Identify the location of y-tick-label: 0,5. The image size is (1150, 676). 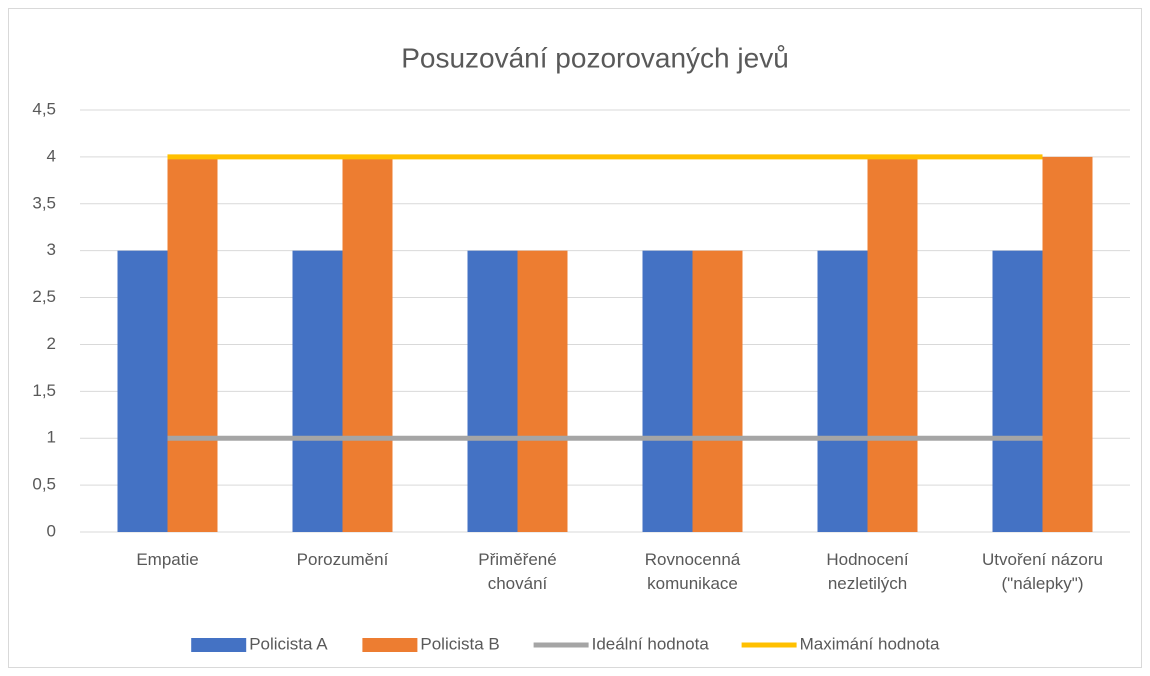
(44, 484).